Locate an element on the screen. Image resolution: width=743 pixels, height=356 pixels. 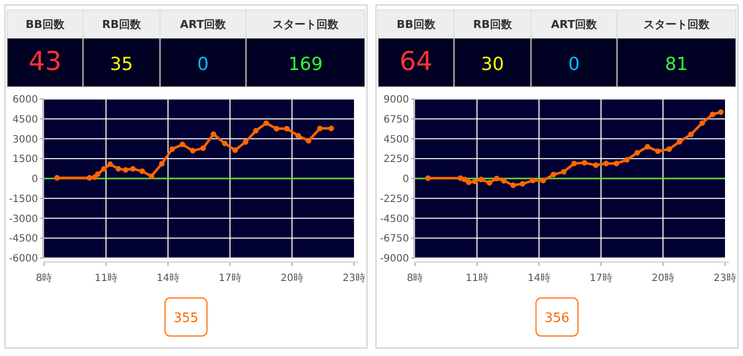
data-label: 30 is located at coordinates (492, 64).